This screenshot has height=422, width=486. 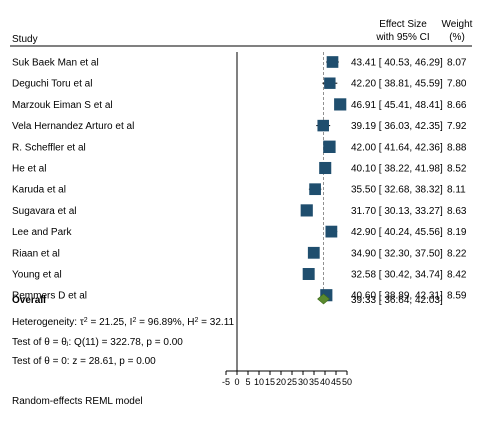 I want to click on x-tick-label: 35, so click(x=314, y=382).